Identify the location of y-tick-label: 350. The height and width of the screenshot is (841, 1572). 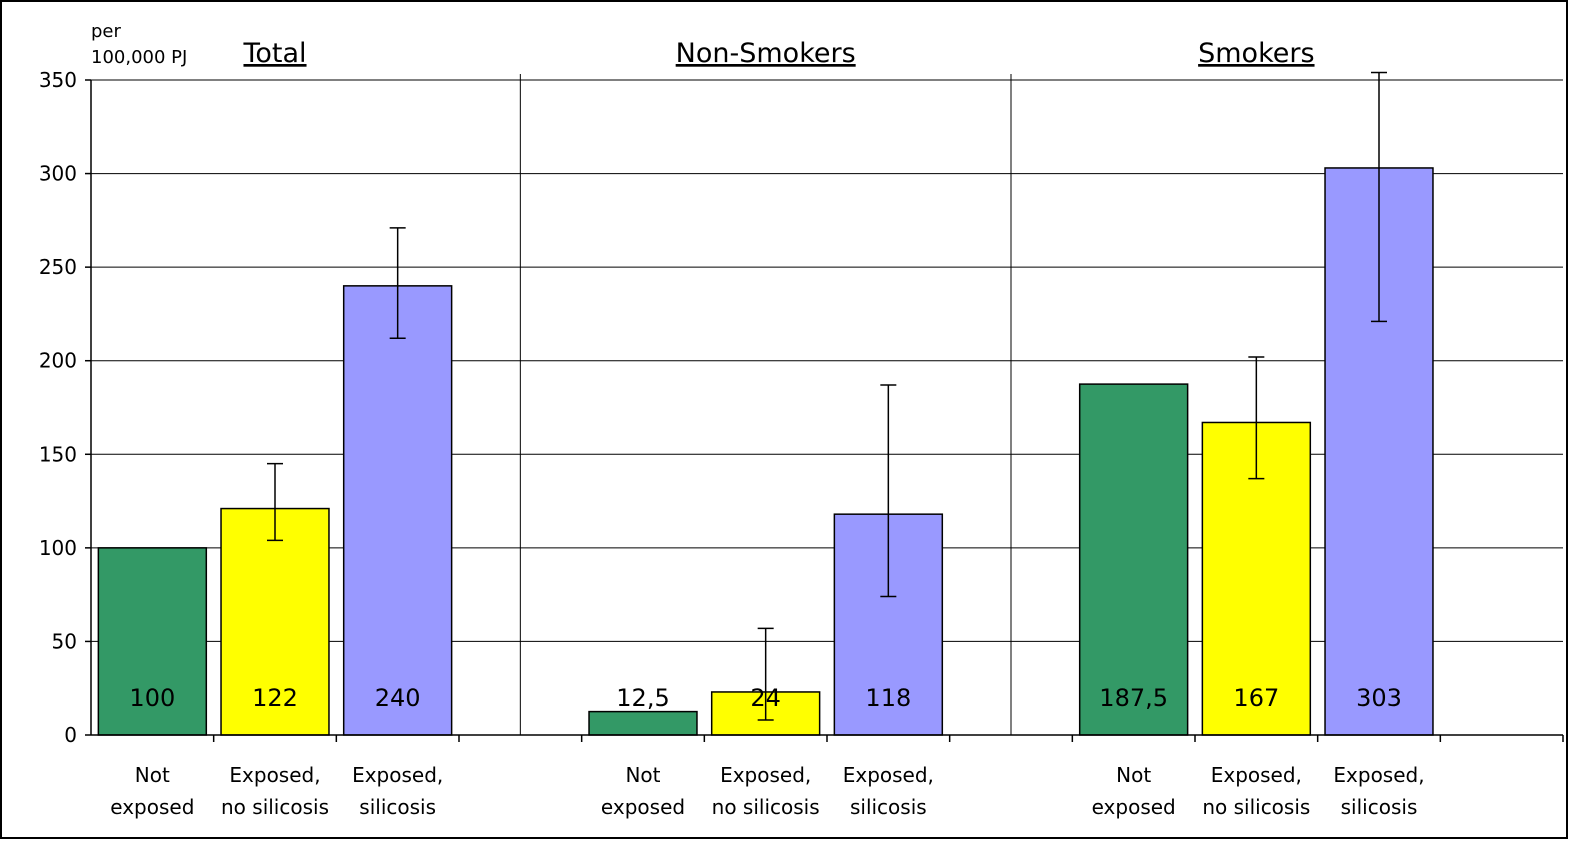
(58, 80).